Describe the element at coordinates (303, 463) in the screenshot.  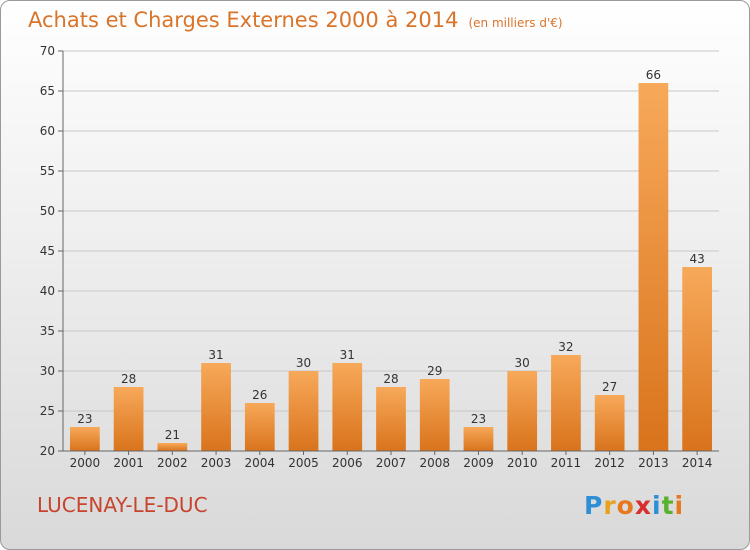
I see `x-tick-label: 2005` at that location.